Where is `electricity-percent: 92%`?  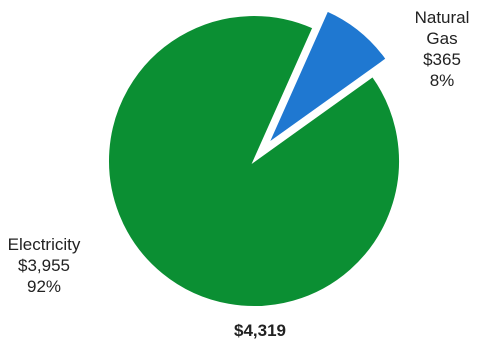
electricity-percent: 92% is located at coordinates (44, 286).